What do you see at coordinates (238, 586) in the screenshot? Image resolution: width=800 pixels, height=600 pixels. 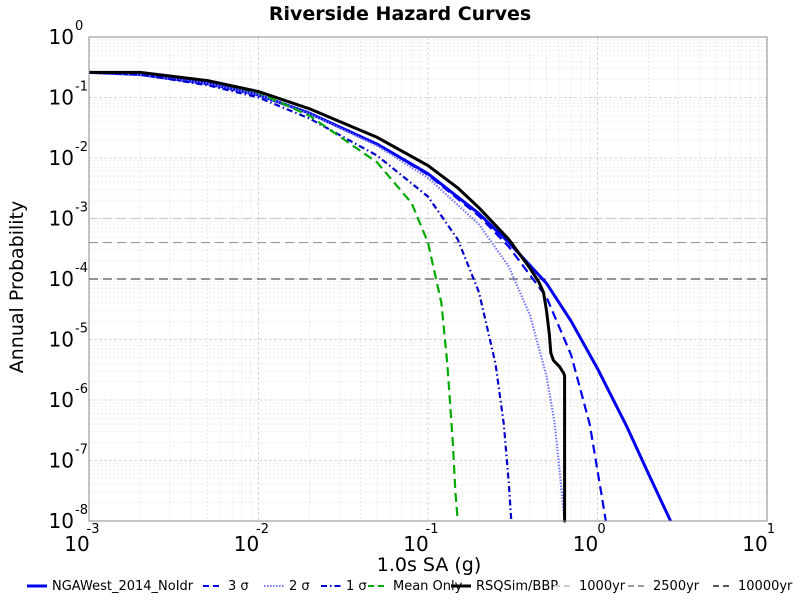 I see `legend-label-3: 3 σ` at bounding box center [238, 586].